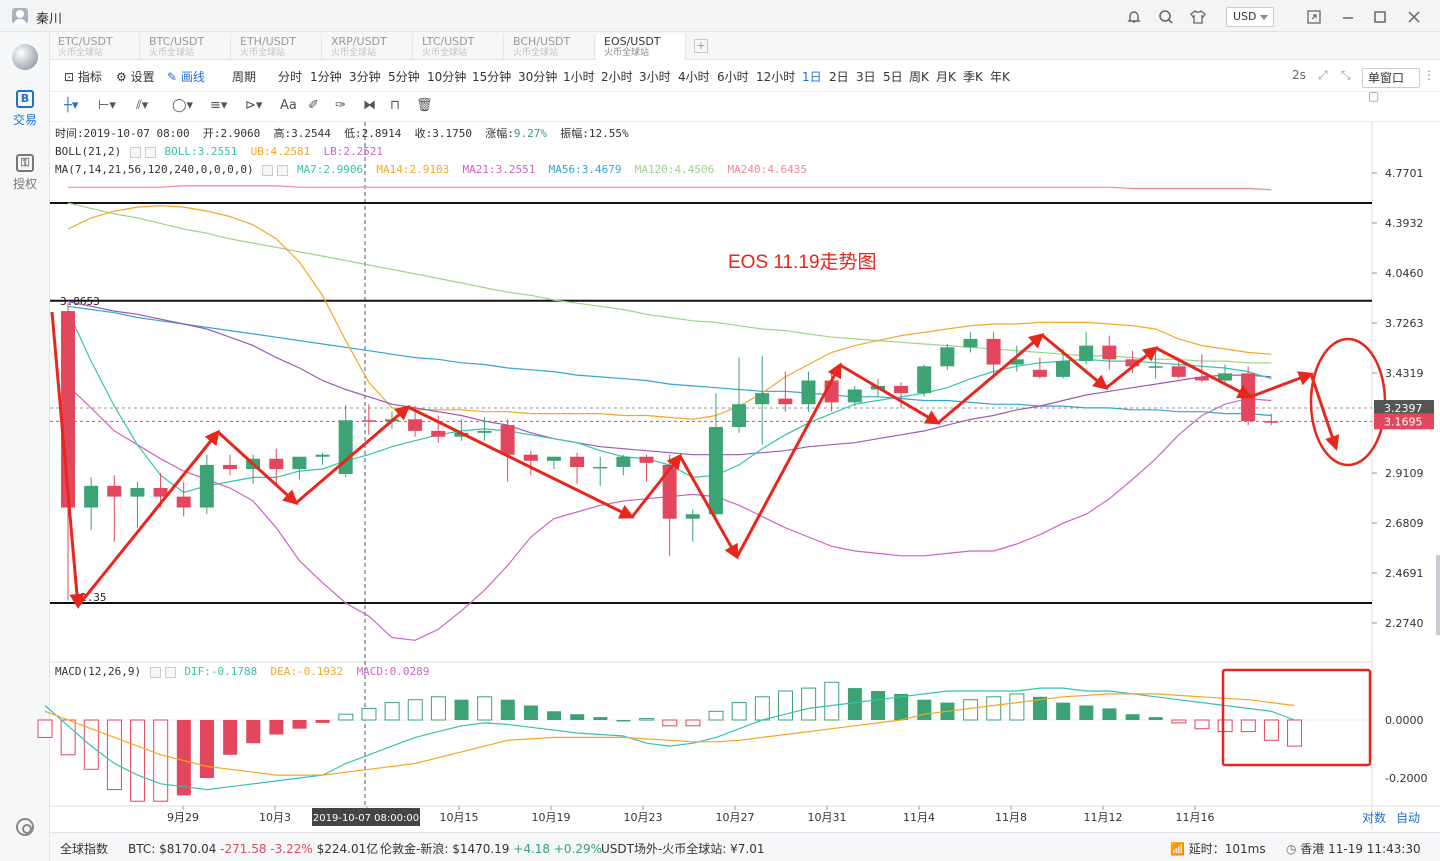 Image resolution: width=1440 pixels, height=861 pixels. What do you see at coordinates (1000, 77) in the screenshot?
I see `period-item: 年K` at bounding box center [1000, 77].